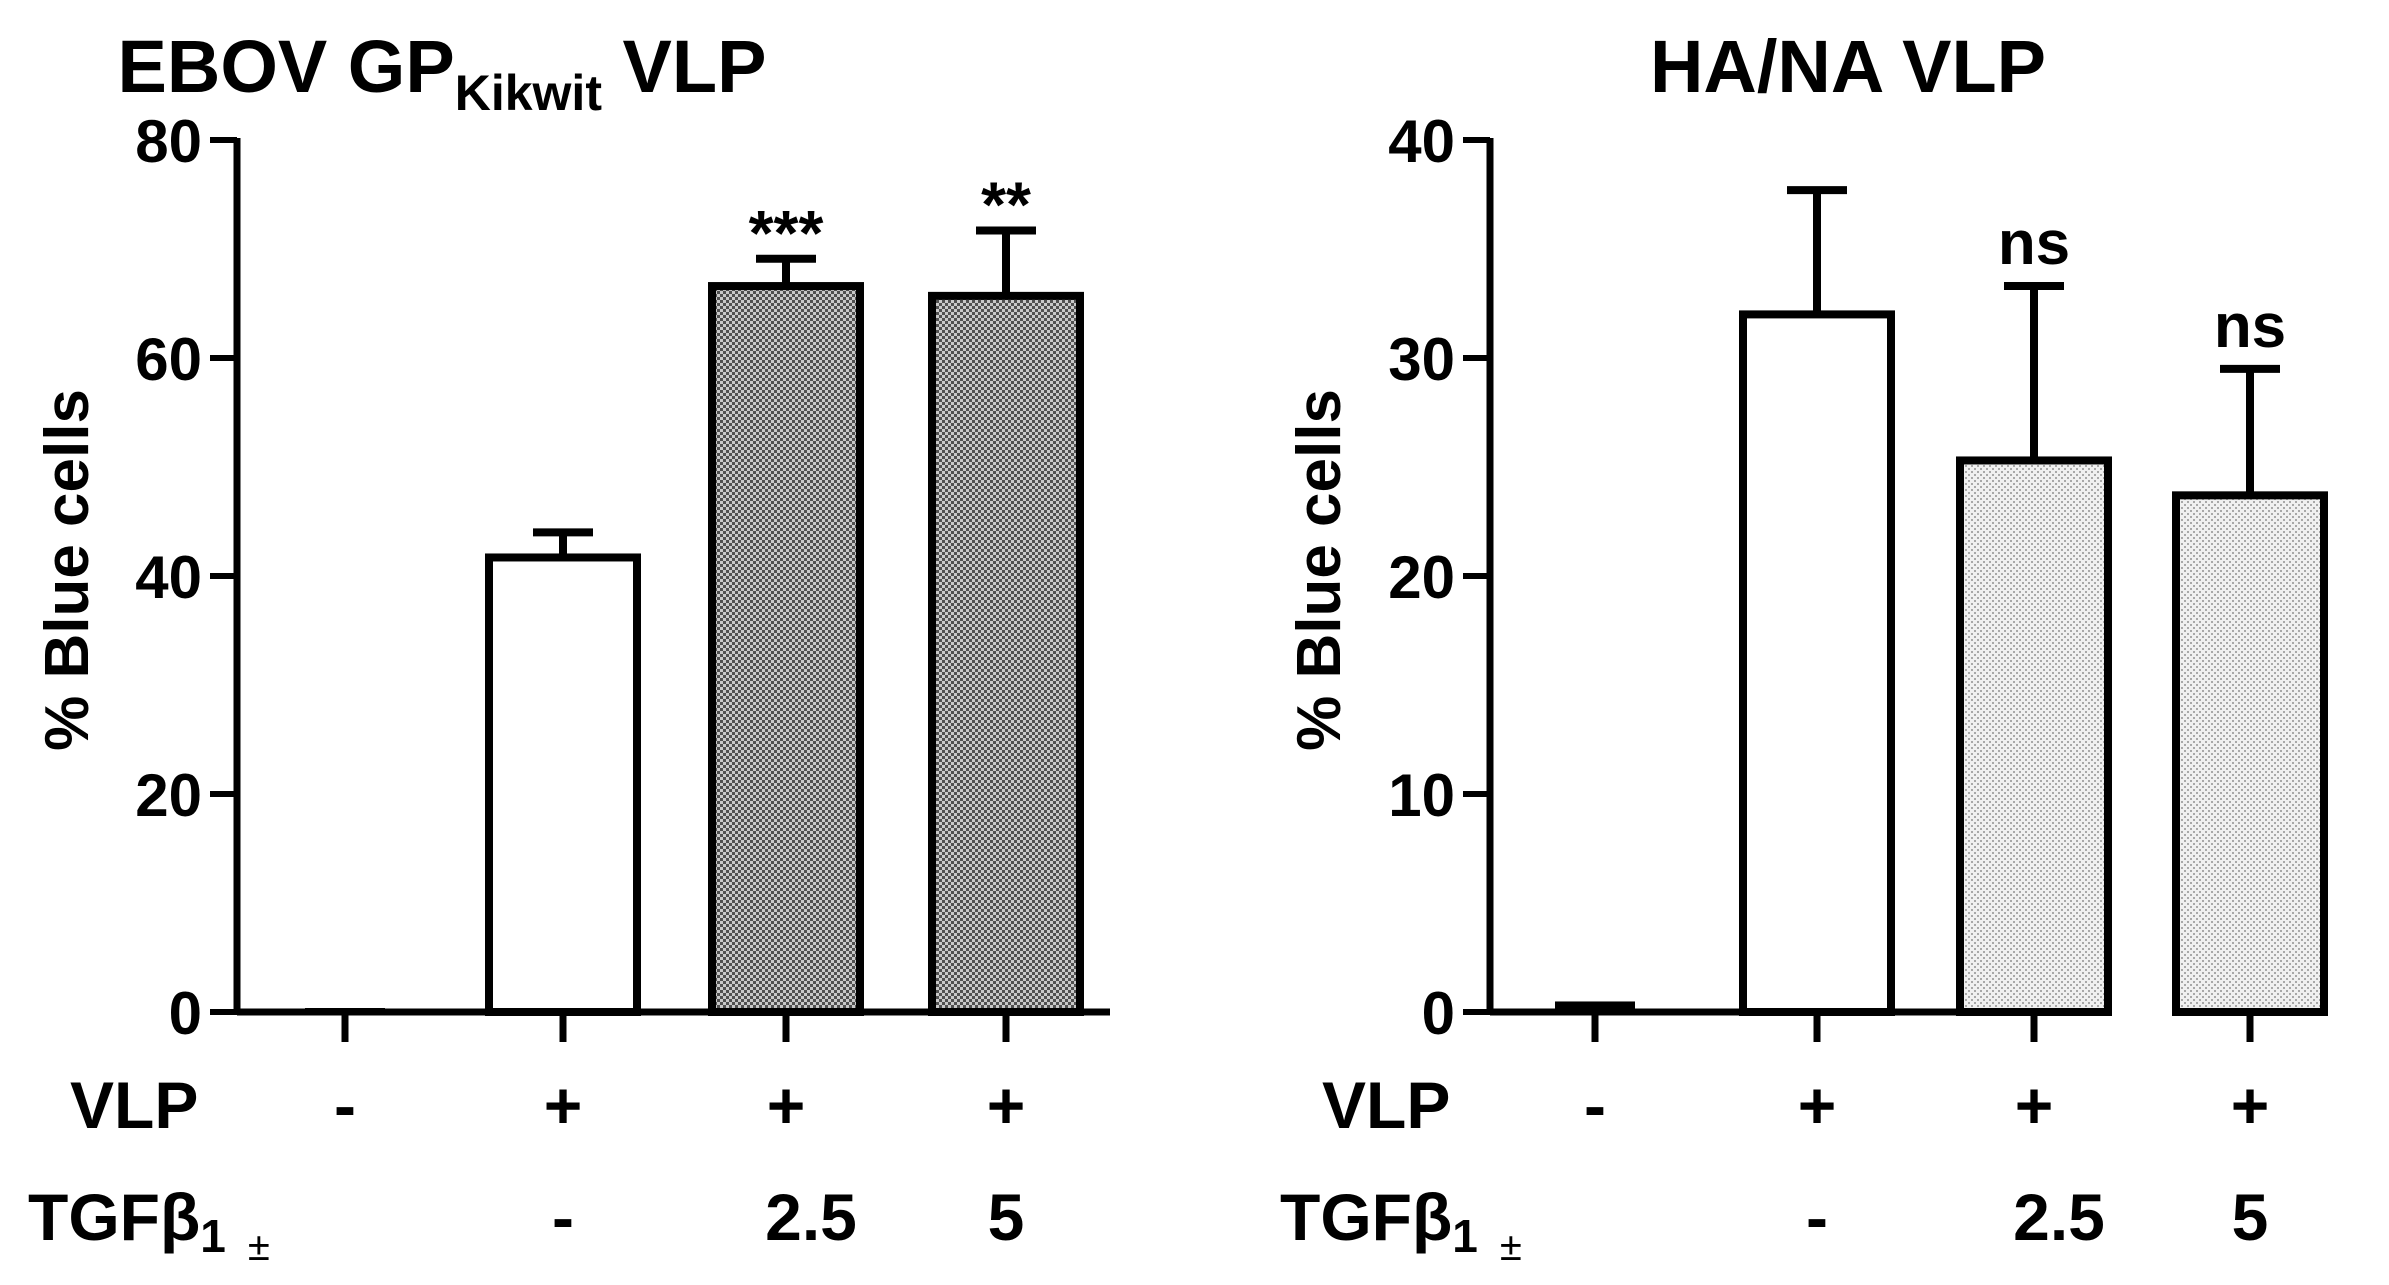 The image size is (2389, 1285). I want to click on y-tick-label: 30, so click(1421, 359).